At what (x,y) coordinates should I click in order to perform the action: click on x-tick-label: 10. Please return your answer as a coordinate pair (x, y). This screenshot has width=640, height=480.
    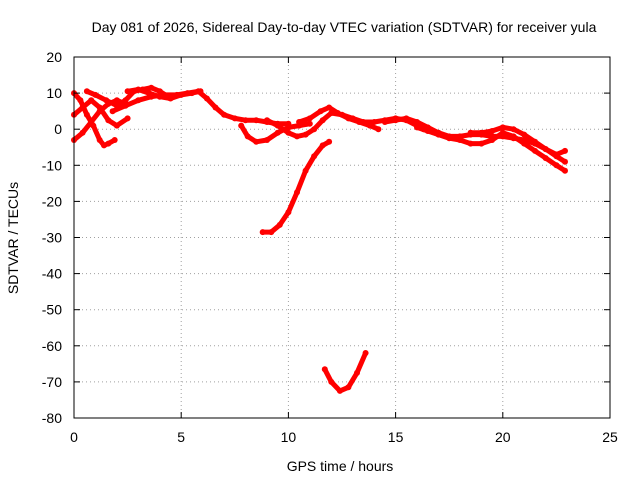
    Looking at the image, I should click on (289, 437).